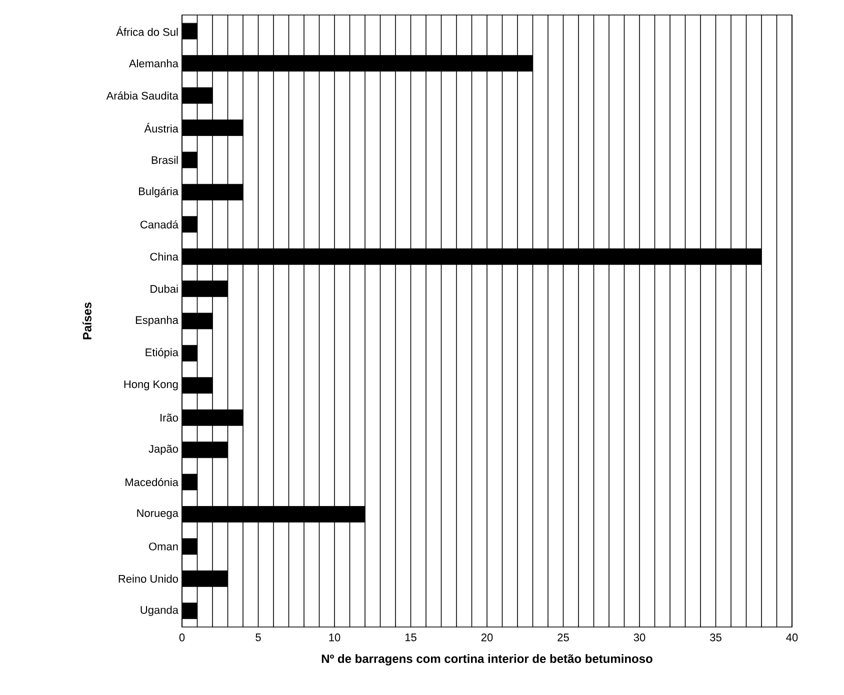 This screenshot has height=695, width=844. I want to click on x-axis-title: Nº de barragens com cortina interior de betão betuminoso, so click(487, 660).